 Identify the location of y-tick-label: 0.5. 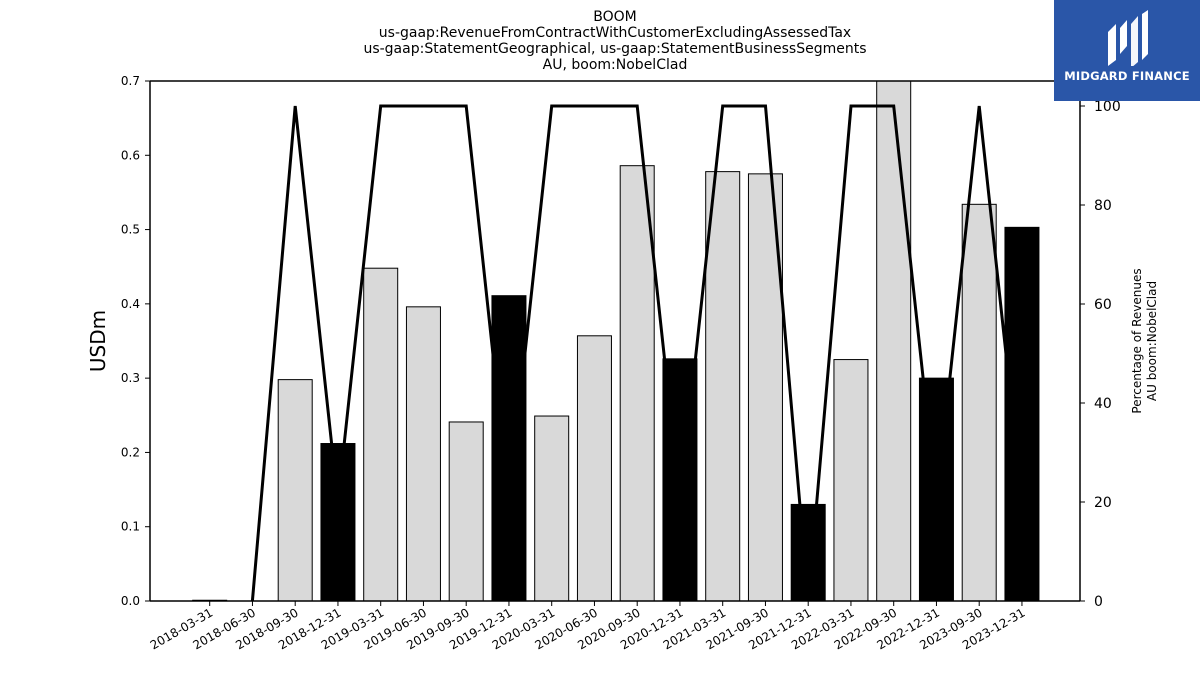
(130, 230).